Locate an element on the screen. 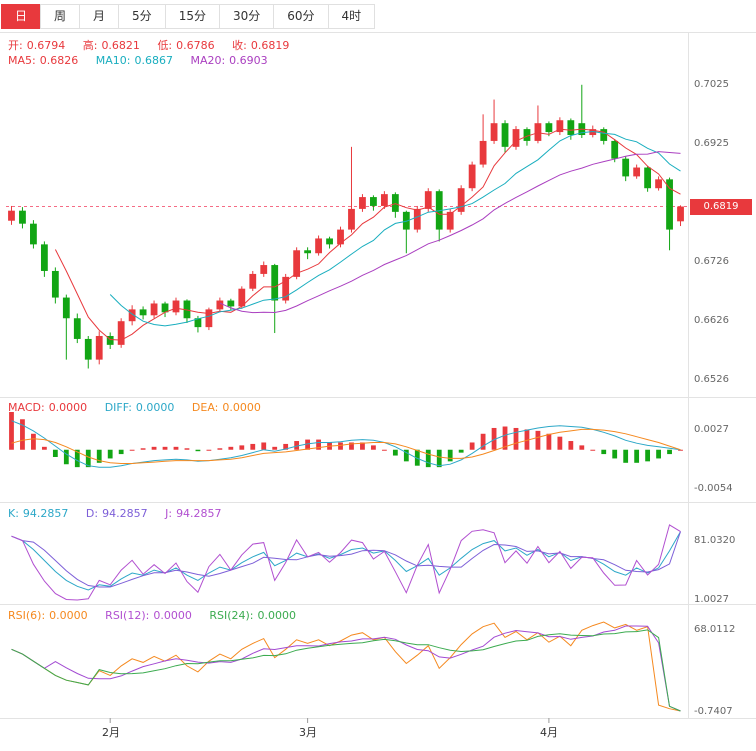 The height and width of the screenshot is (751, 756). price-tick: 0.6925 is located at coordinates (711, 143).